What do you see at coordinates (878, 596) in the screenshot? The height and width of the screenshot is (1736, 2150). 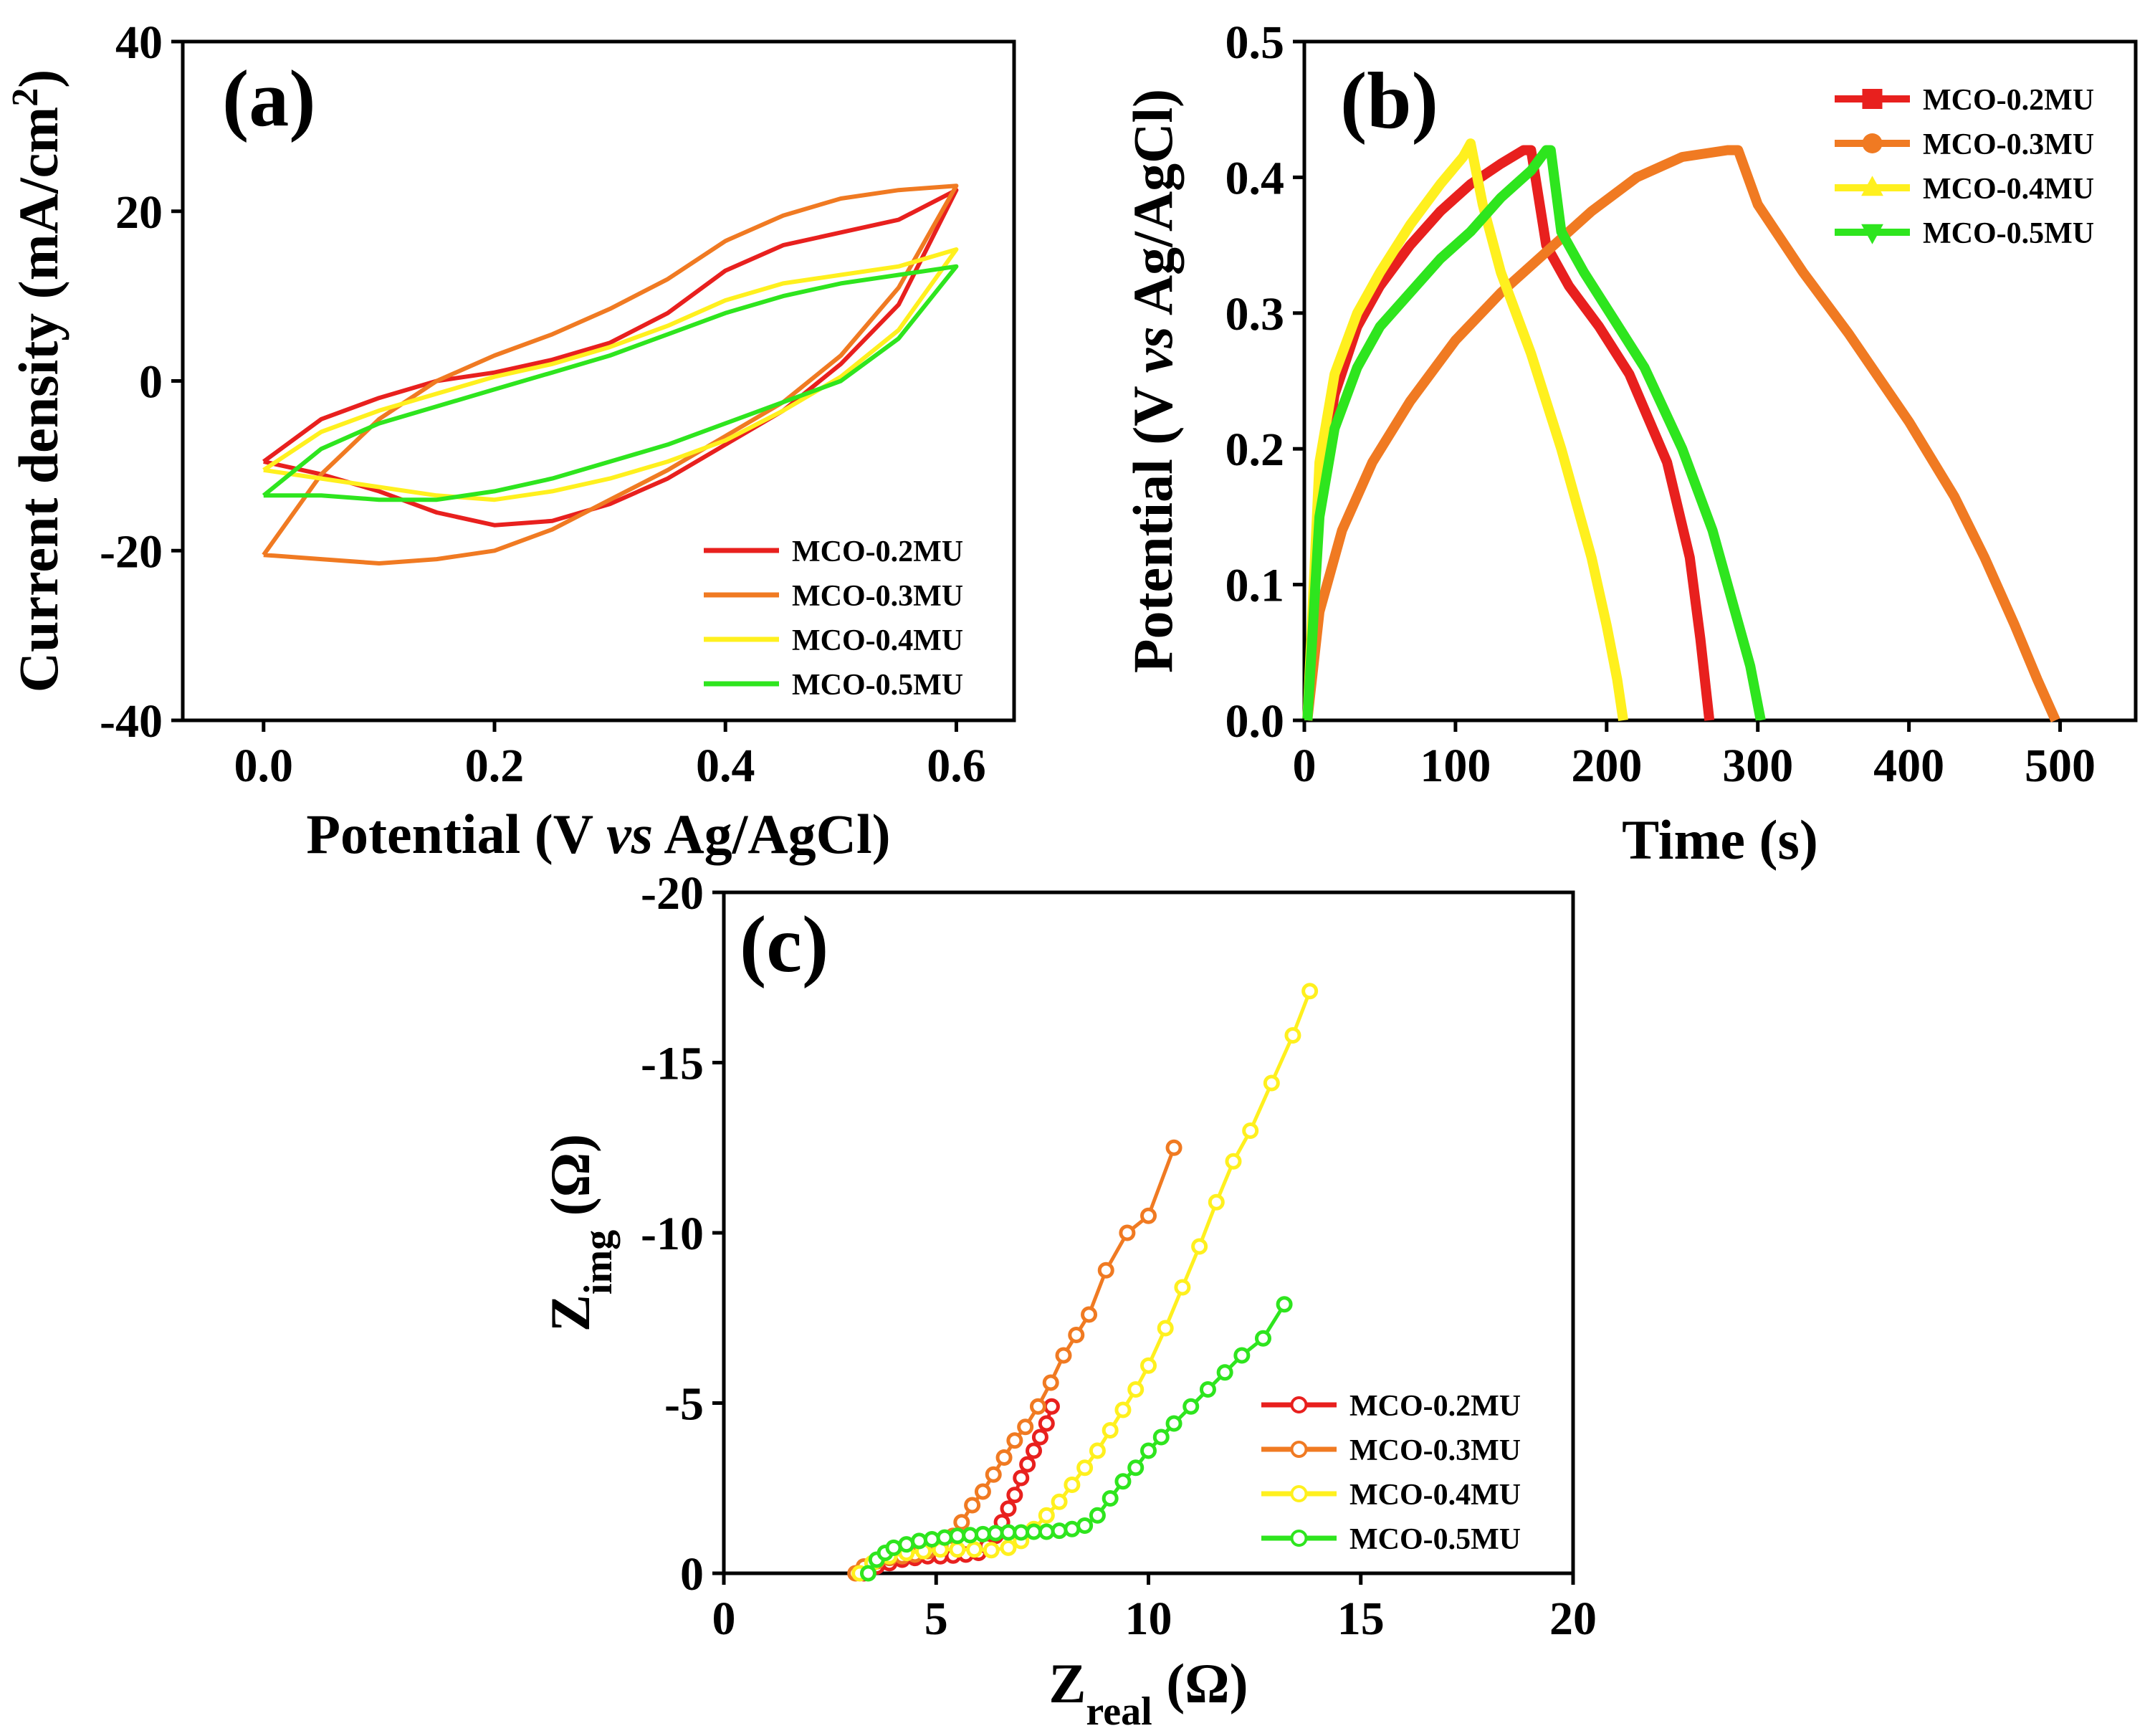 I see `legend-label: MCO-0.3MU` at bounding box center [878, 596].